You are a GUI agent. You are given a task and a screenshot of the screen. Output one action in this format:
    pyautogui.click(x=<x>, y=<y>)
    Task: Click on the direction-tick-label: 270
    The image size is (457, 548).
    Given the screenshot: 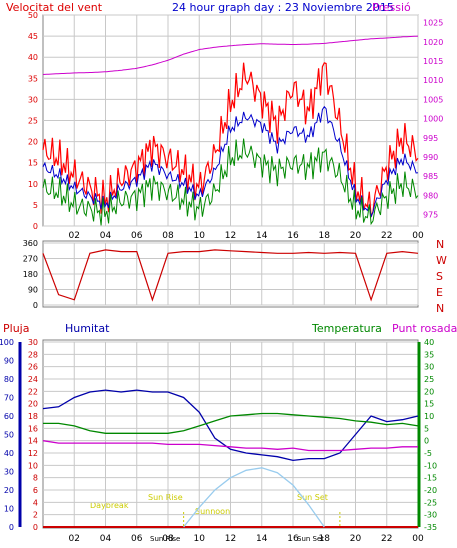 What is the action you would take?
    pyautogui.click(x=30, y=259)
    